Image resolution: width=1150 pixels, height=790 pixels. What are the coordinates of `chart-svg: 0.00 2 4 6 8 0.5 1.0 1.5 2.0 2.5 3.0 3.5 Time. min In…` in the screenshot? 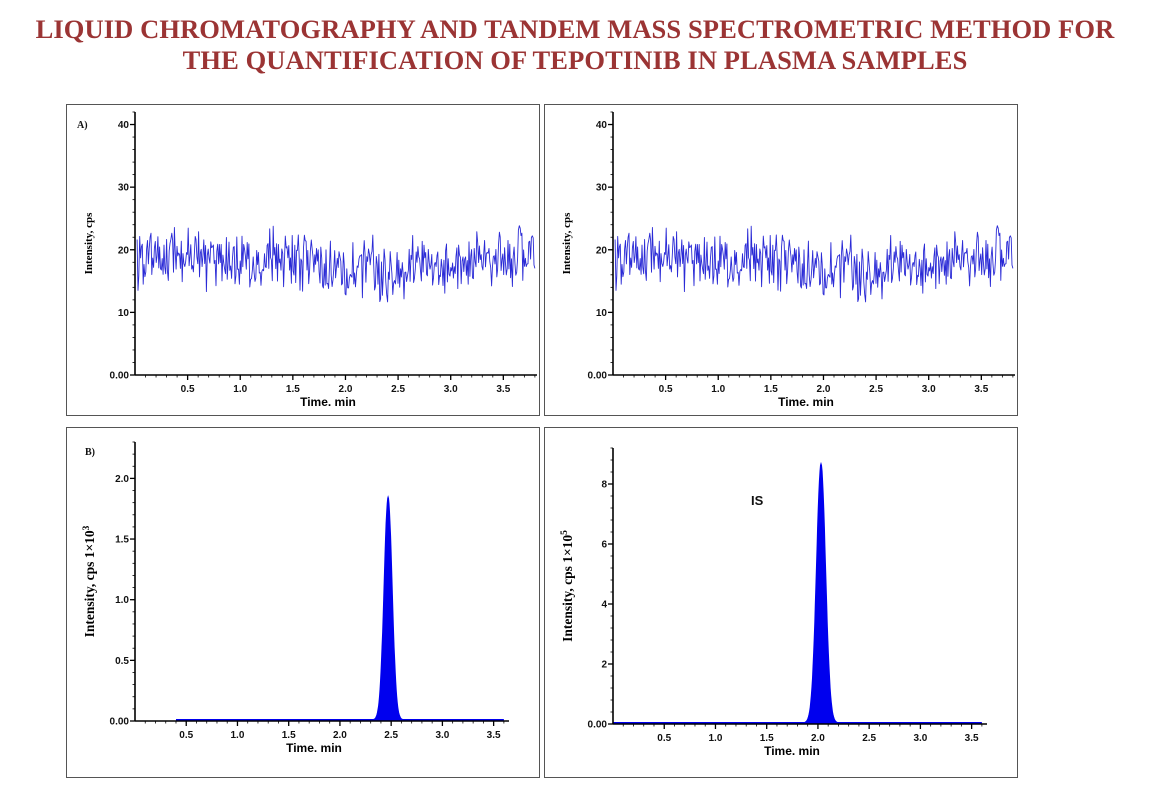 It's located at (773, 602).